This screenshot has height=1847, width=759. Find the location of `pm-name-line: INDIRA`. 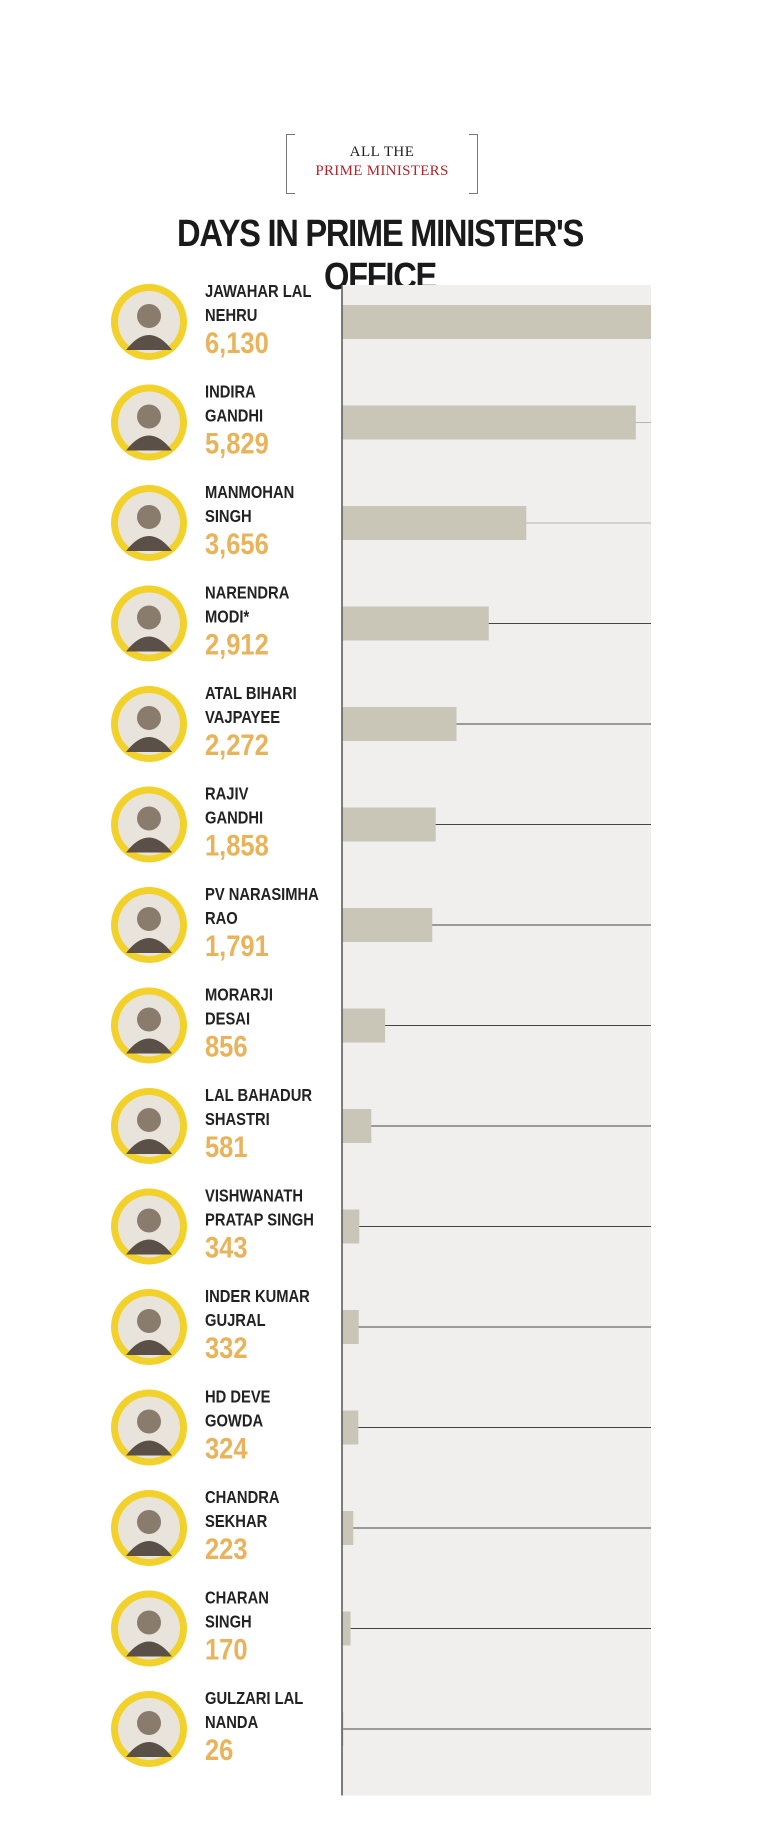

pm-name-line: INDIRA is located at coordinates (230, 392).